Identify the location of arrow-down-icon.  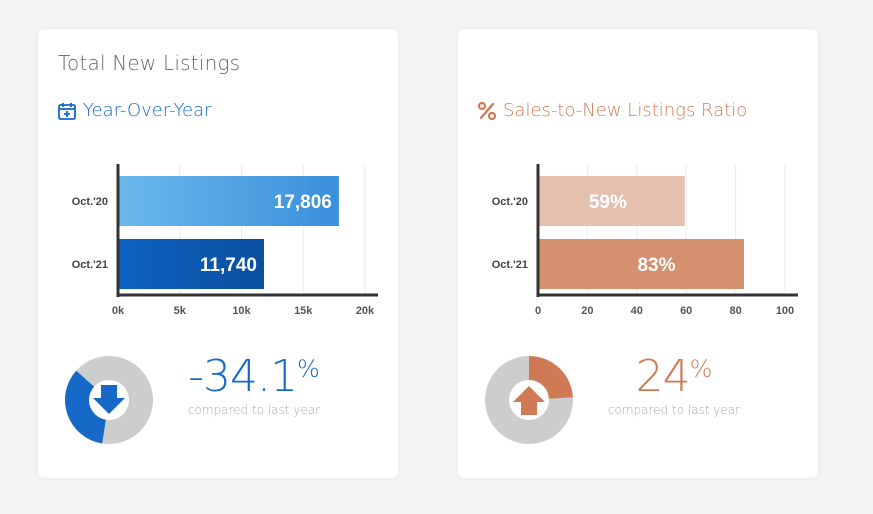
(109, 399).